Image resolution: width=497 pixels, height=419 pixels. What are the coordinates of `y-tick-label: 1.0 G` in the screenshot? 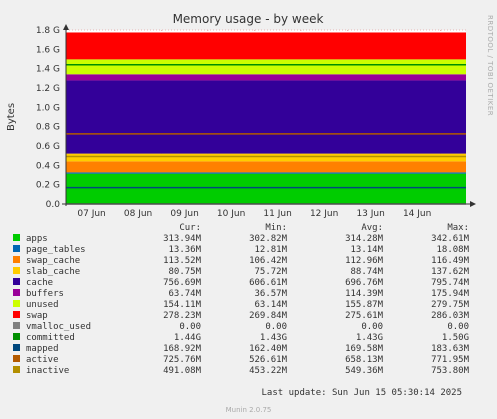 It's located at (48, 108).